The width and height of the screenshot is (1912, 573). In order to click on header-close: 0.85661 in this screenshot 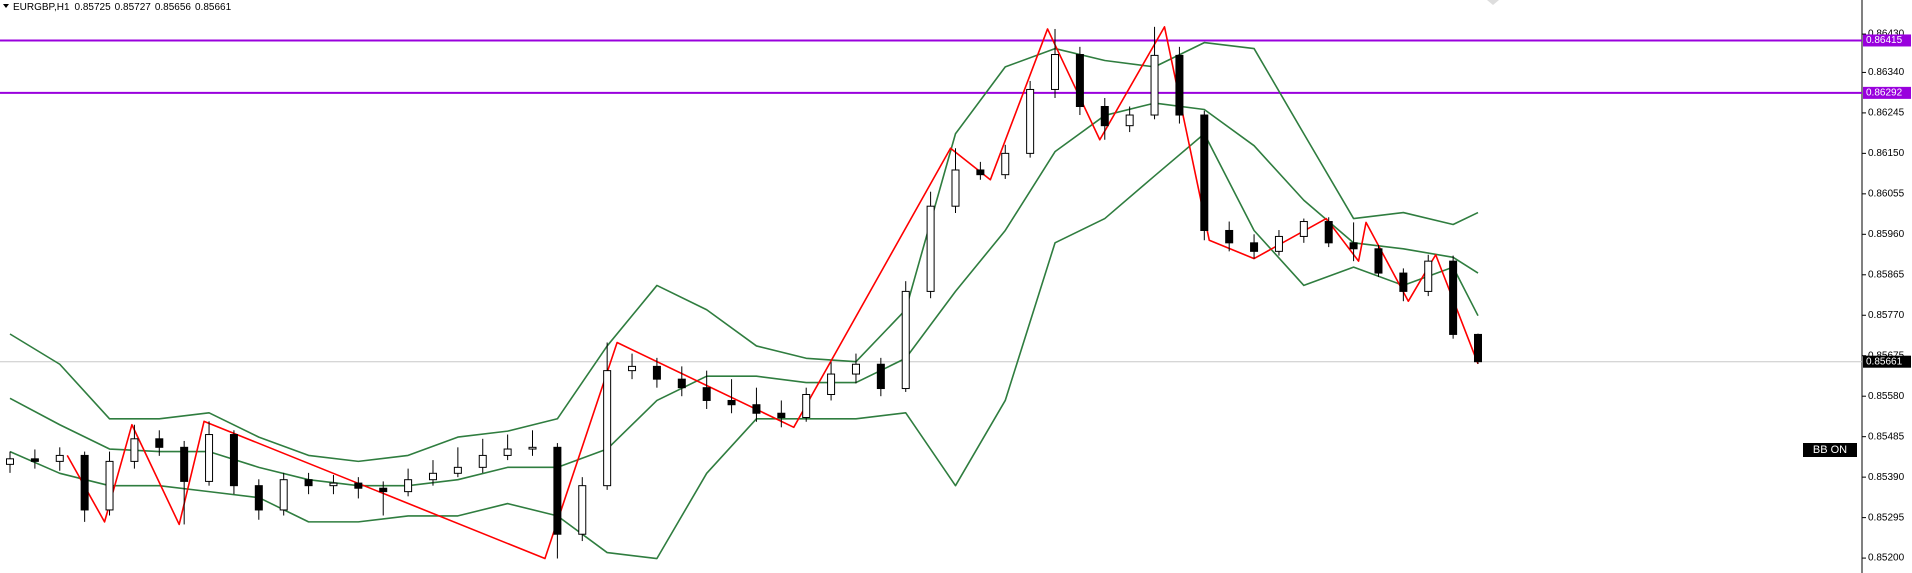, I will do `click(213, 7)`.